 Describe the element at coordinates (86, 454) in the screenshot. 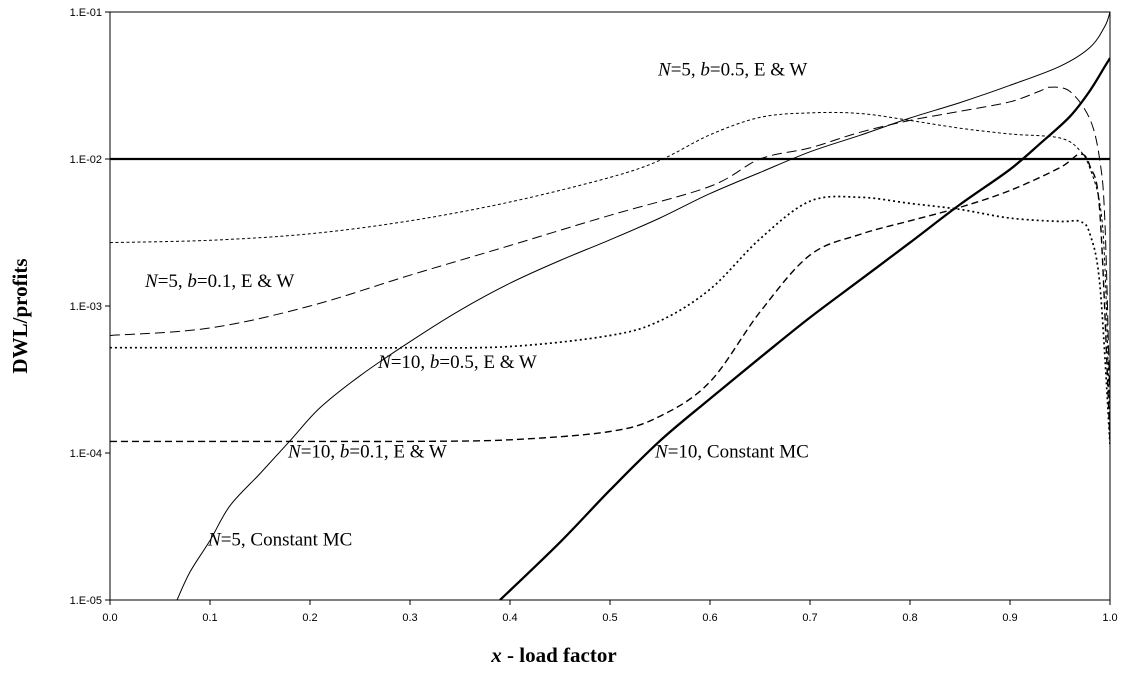

I see `y-tick-label: 1.E-04` at that location.